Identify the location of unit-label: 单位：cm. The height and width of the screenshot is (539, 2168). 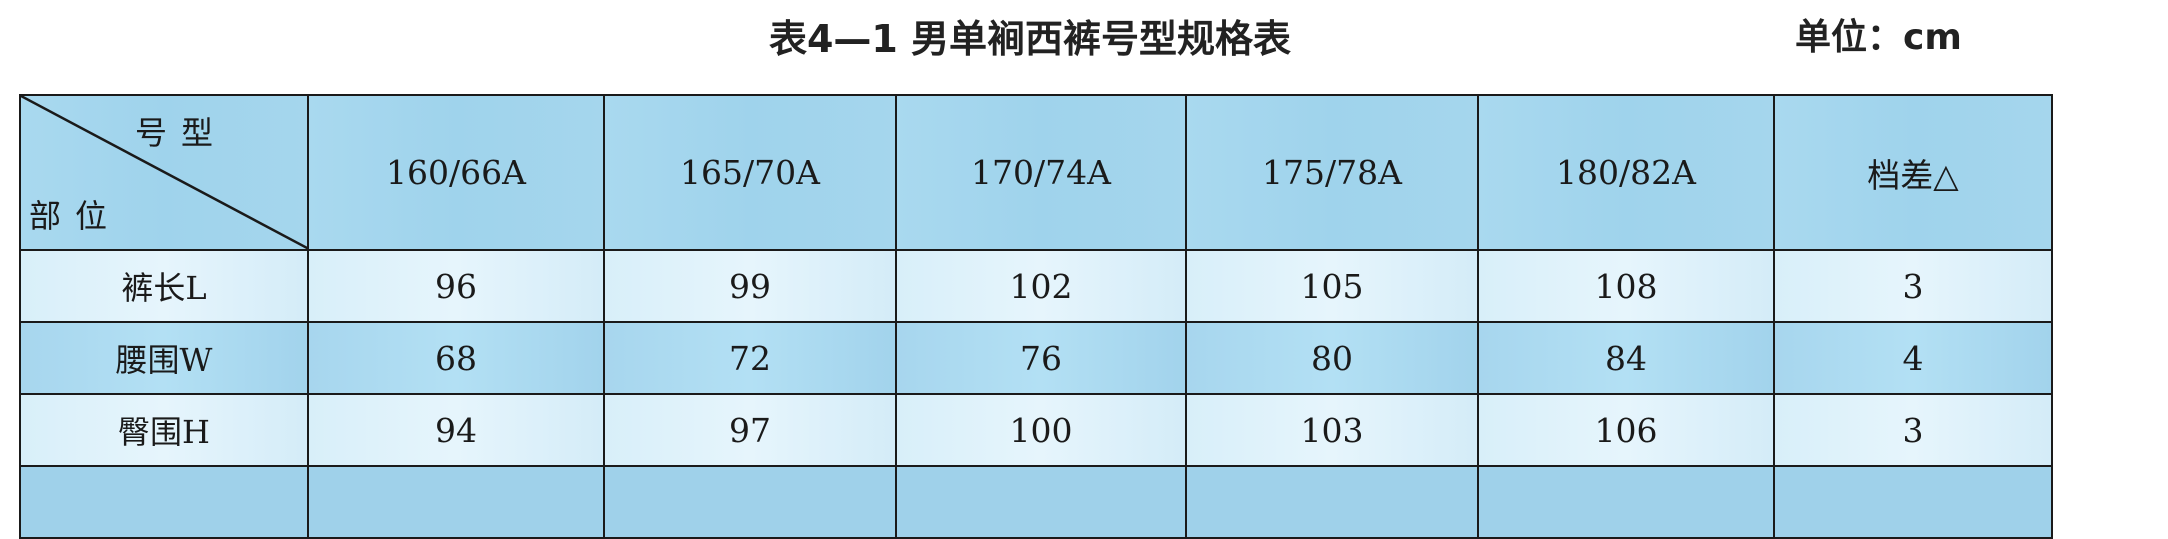
(1878, 37).